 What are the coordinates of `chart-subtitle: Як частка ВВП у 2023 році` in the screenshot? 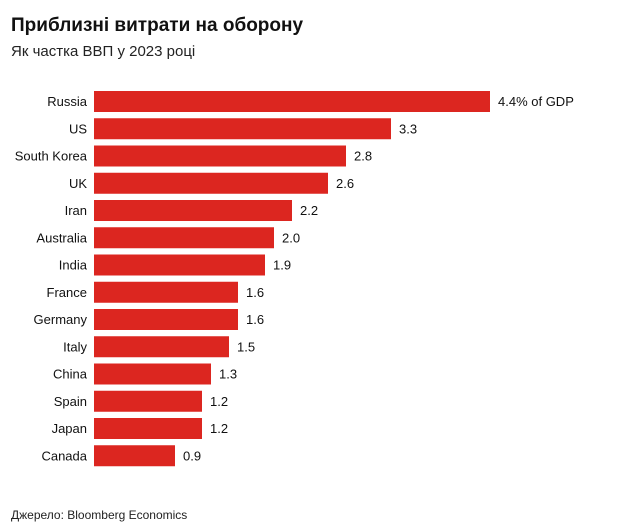 It's located at (103, 51).